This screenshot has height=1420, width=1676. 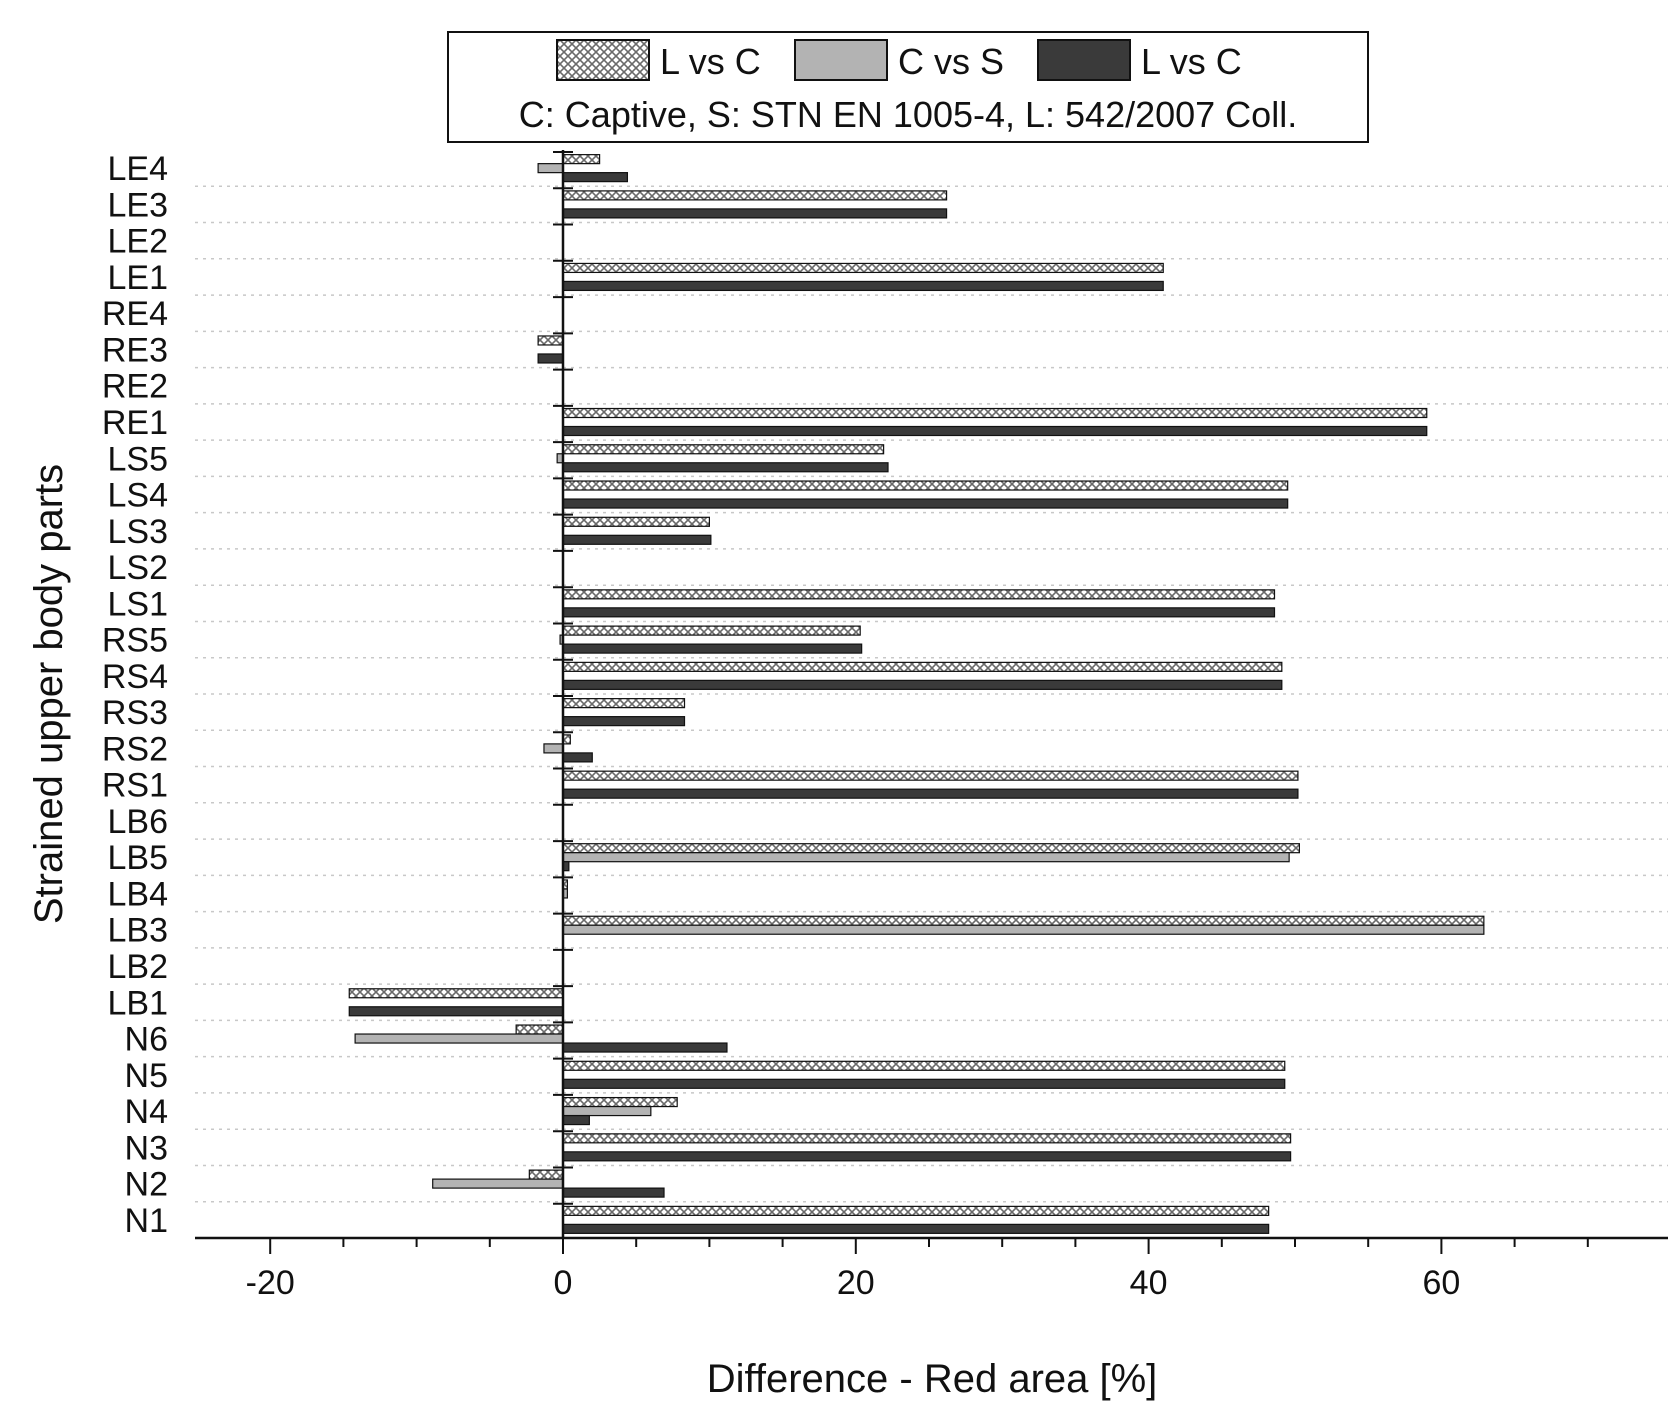 I want to click on y-tick-label-rs1: RS1, so click(x=135, y=786).